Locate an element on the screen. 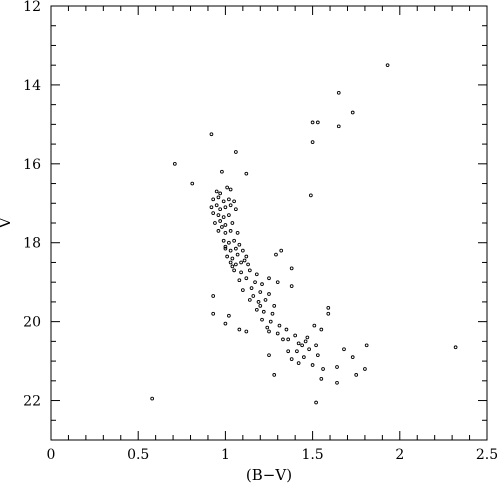 This screenshot has width=497, height=487. y-tick-label: 12 is located at coordinates (32, 7).